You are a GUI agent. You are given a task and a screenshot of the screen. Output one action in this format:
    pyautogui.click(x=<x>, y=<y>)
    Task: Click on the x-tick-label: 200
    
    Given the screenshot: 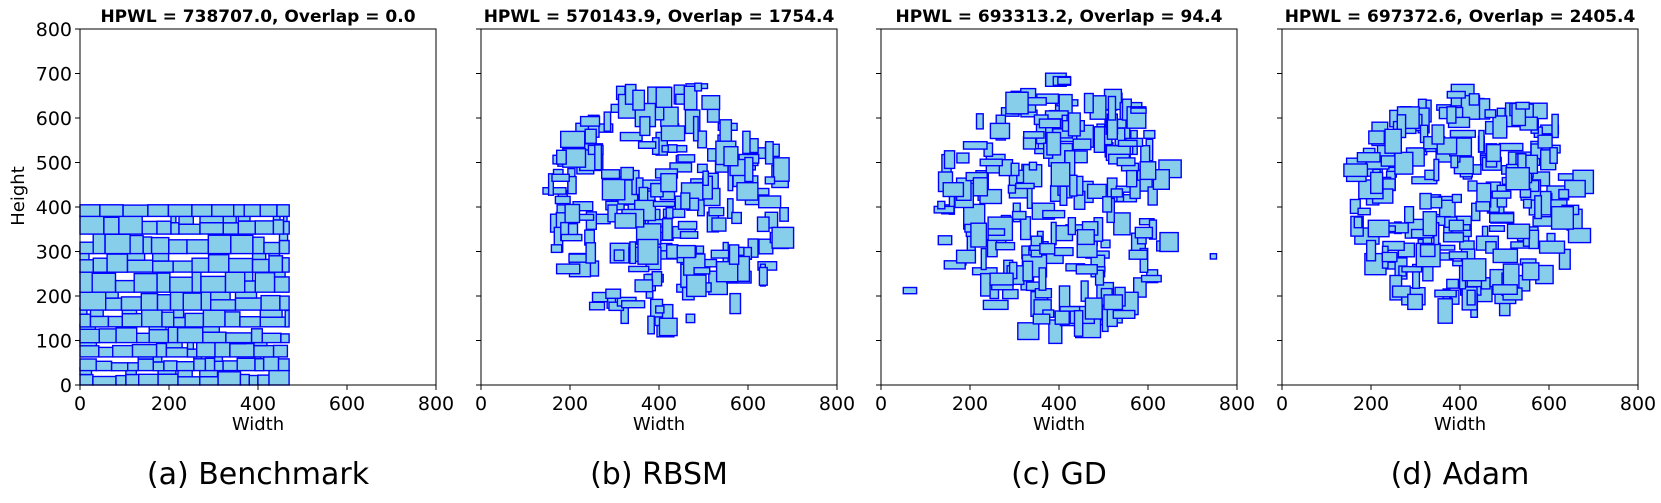 What is the action you would take?
    pyautogui.click(x=1371, y=404)
    